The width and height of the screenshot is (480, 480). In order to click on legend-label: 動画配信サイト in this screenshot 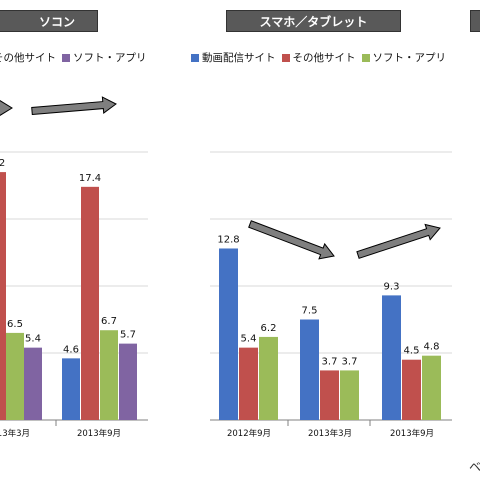, I will do `click(239, 58)`.